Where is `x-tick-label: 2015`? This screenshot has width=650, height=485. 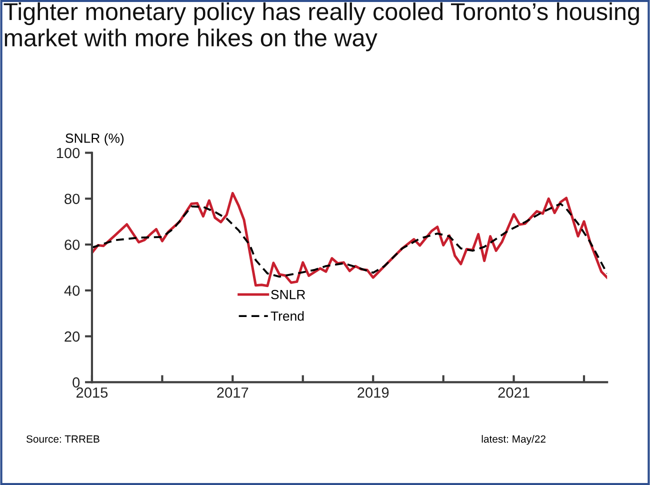 x-tick-label: 2015 is located at coordinates (92, 392).